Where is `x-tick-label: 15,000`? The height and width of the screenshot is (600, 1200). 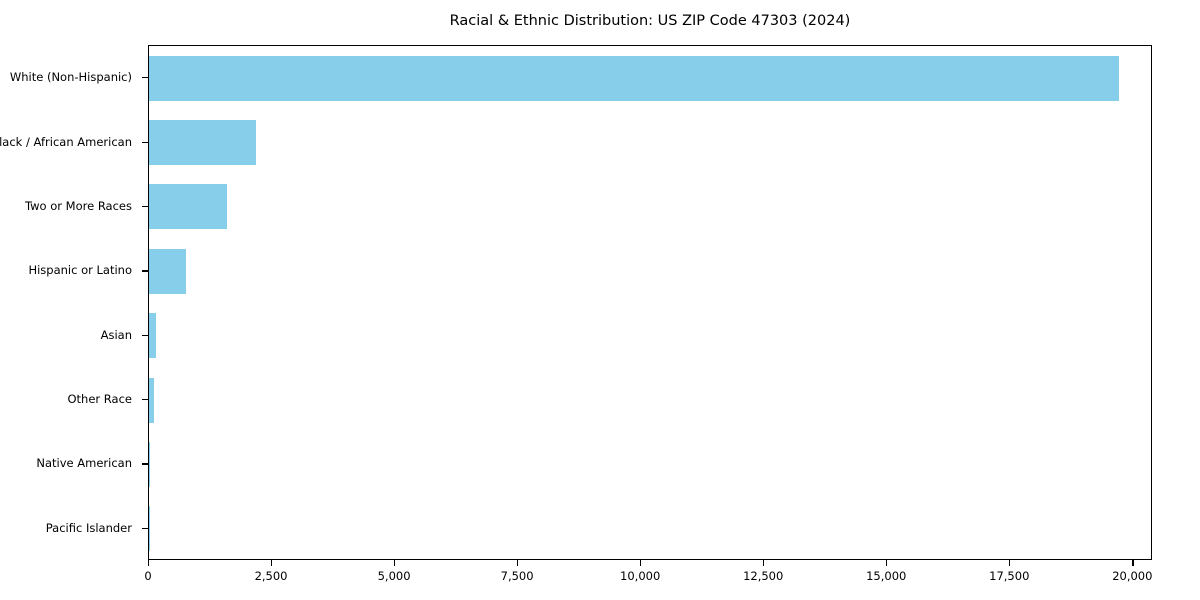
x-tick-label: 15,000 is located at coordinates (886, 576).